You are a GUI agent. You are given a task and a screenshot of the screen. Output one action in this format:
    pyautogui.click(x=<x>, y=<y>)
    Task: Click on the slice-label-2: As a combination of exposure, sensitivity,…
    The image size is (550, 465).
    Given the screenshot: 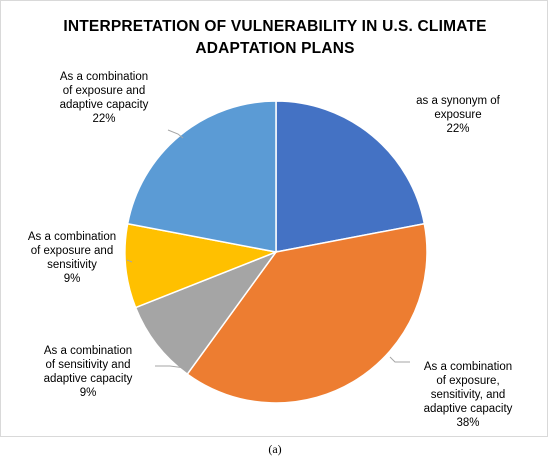 What is the action you would take?
    pyautogui.click(x=468, y=395)
    